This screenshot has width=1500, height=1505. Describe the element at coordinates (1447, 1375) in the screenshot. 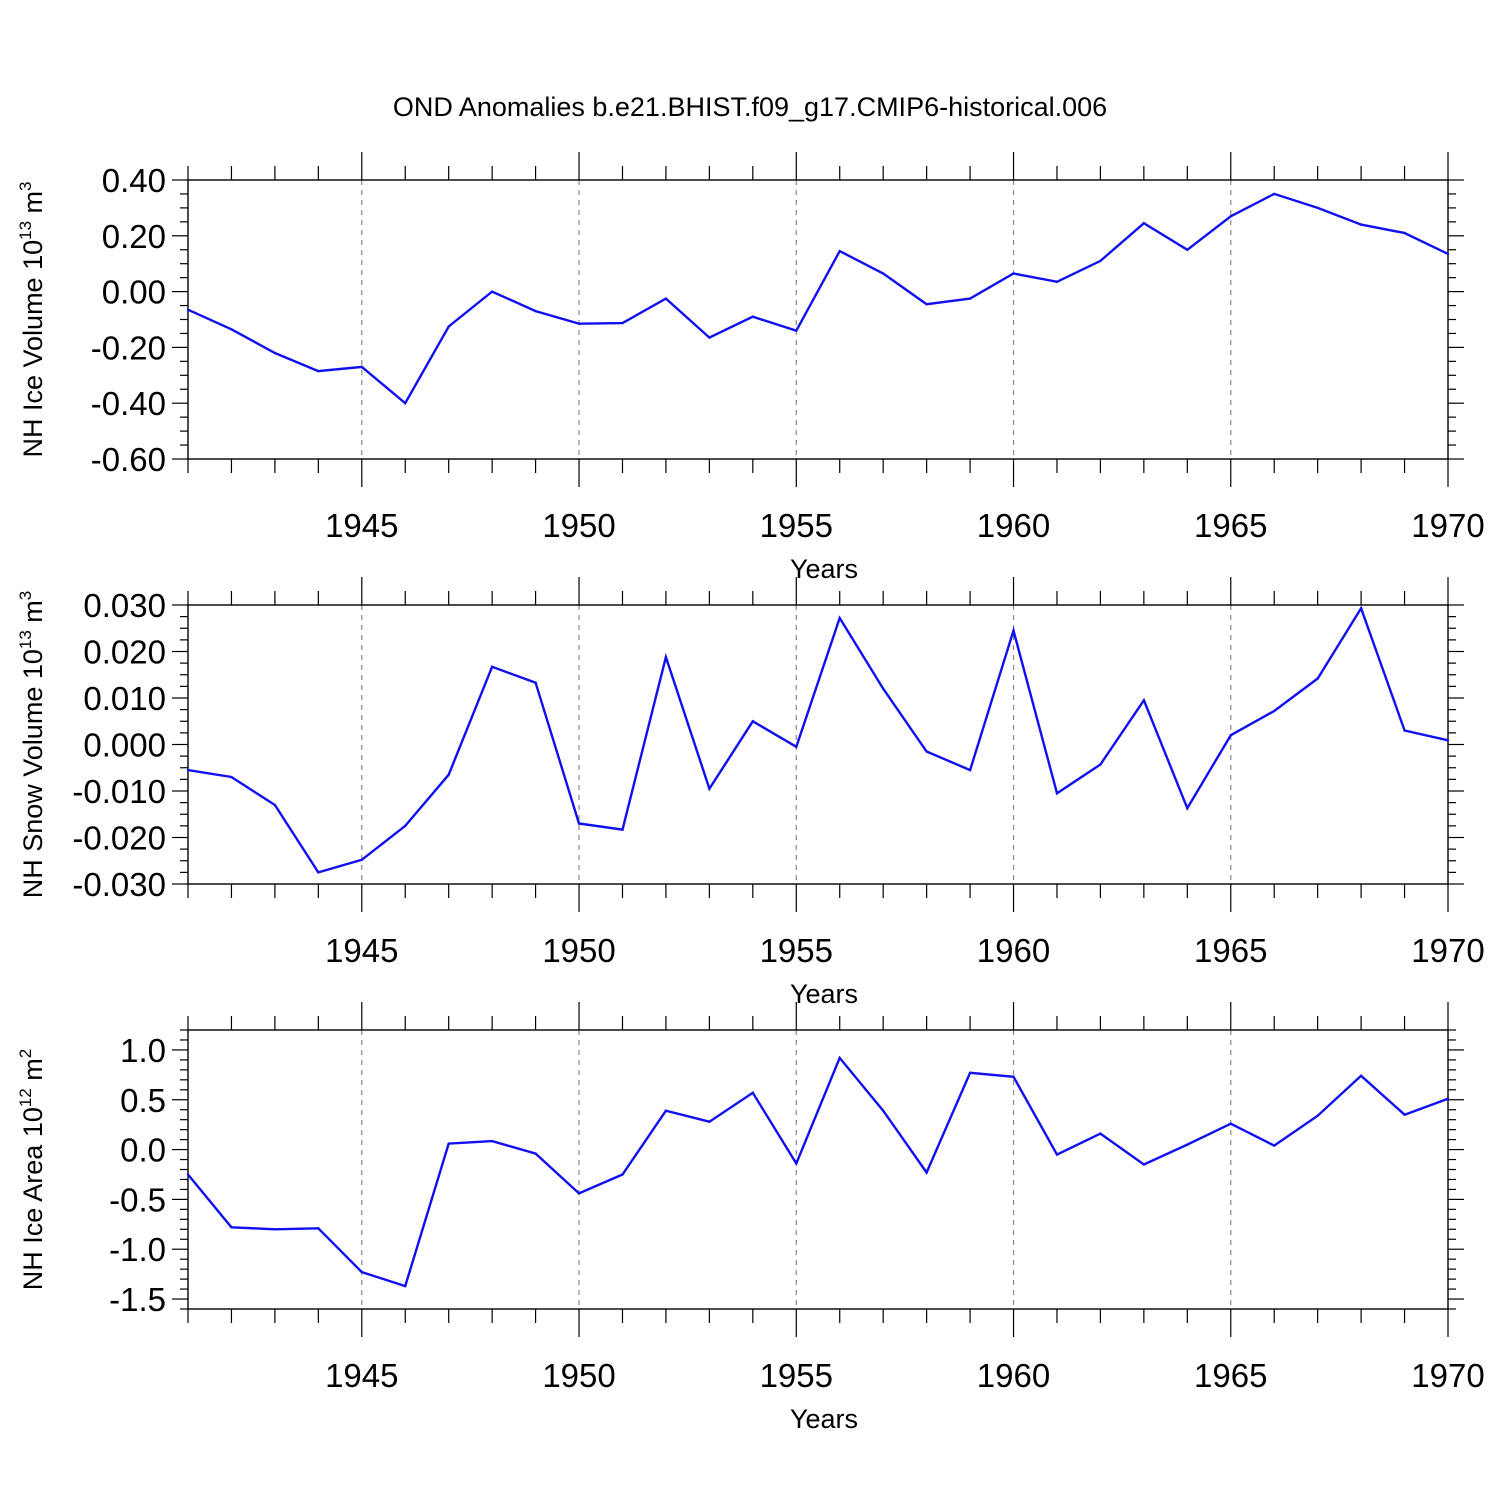

I see `x-tick-label: 1970` at that location.